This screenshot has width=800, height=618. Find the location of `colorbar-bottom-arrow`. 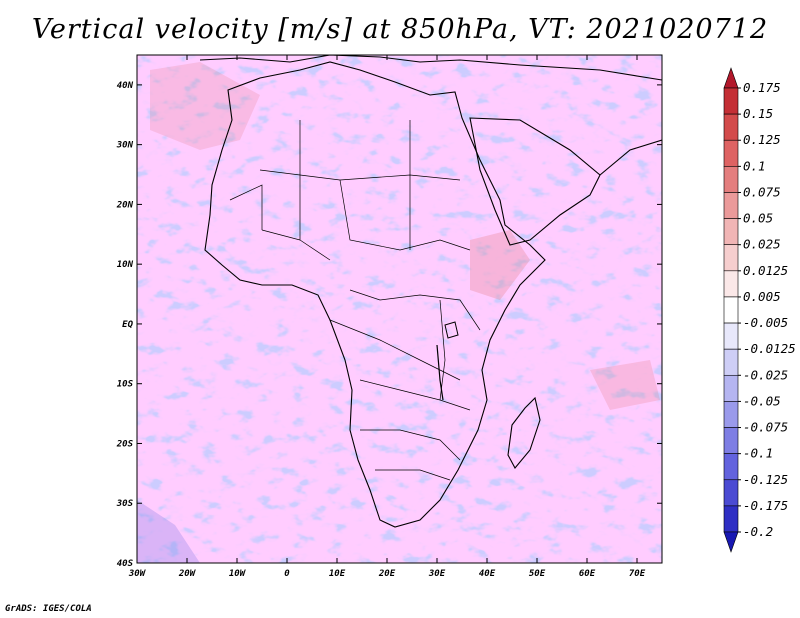

colorbar-bottom-arrow is located at coordinates (731, 542).